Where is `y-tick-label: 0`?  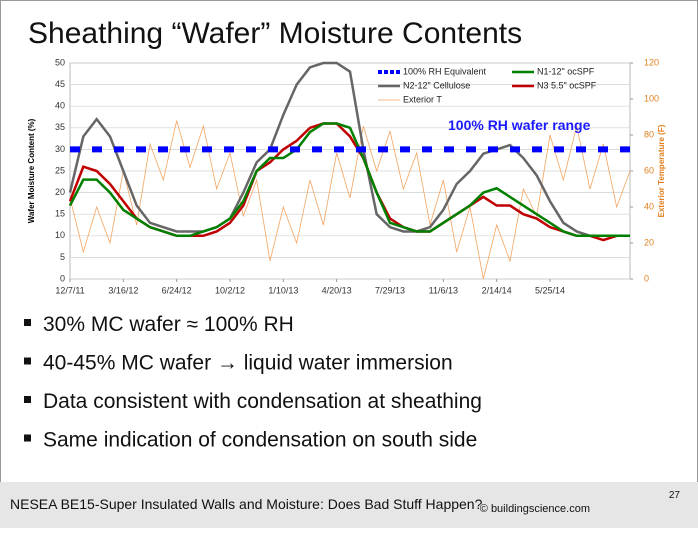
y-tick-label: 0 is located at coordinates (62, 278).